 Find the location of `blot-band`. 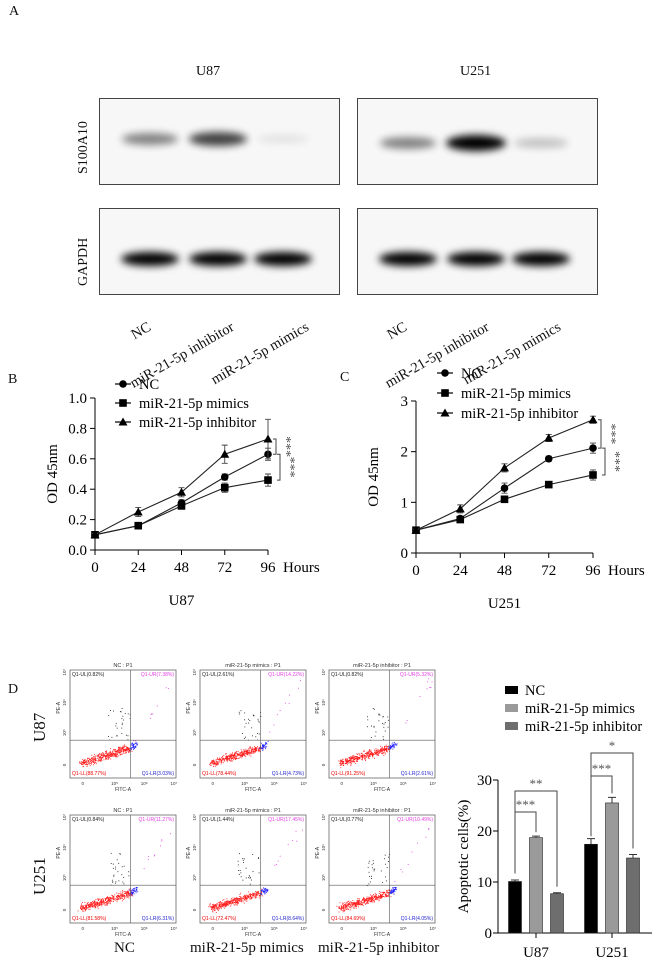

blot-band is located at coordinates (283, 259).